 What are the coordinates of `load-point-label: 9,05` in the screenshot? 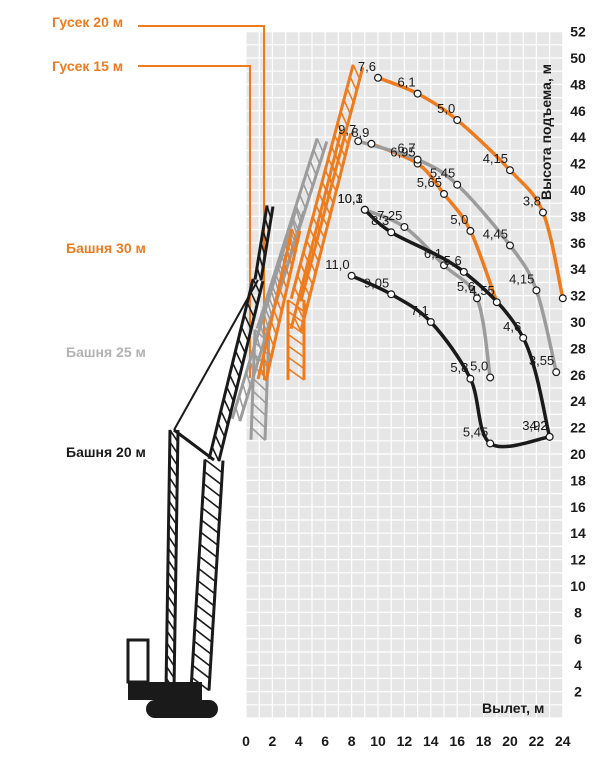 It's located at (376, 282).